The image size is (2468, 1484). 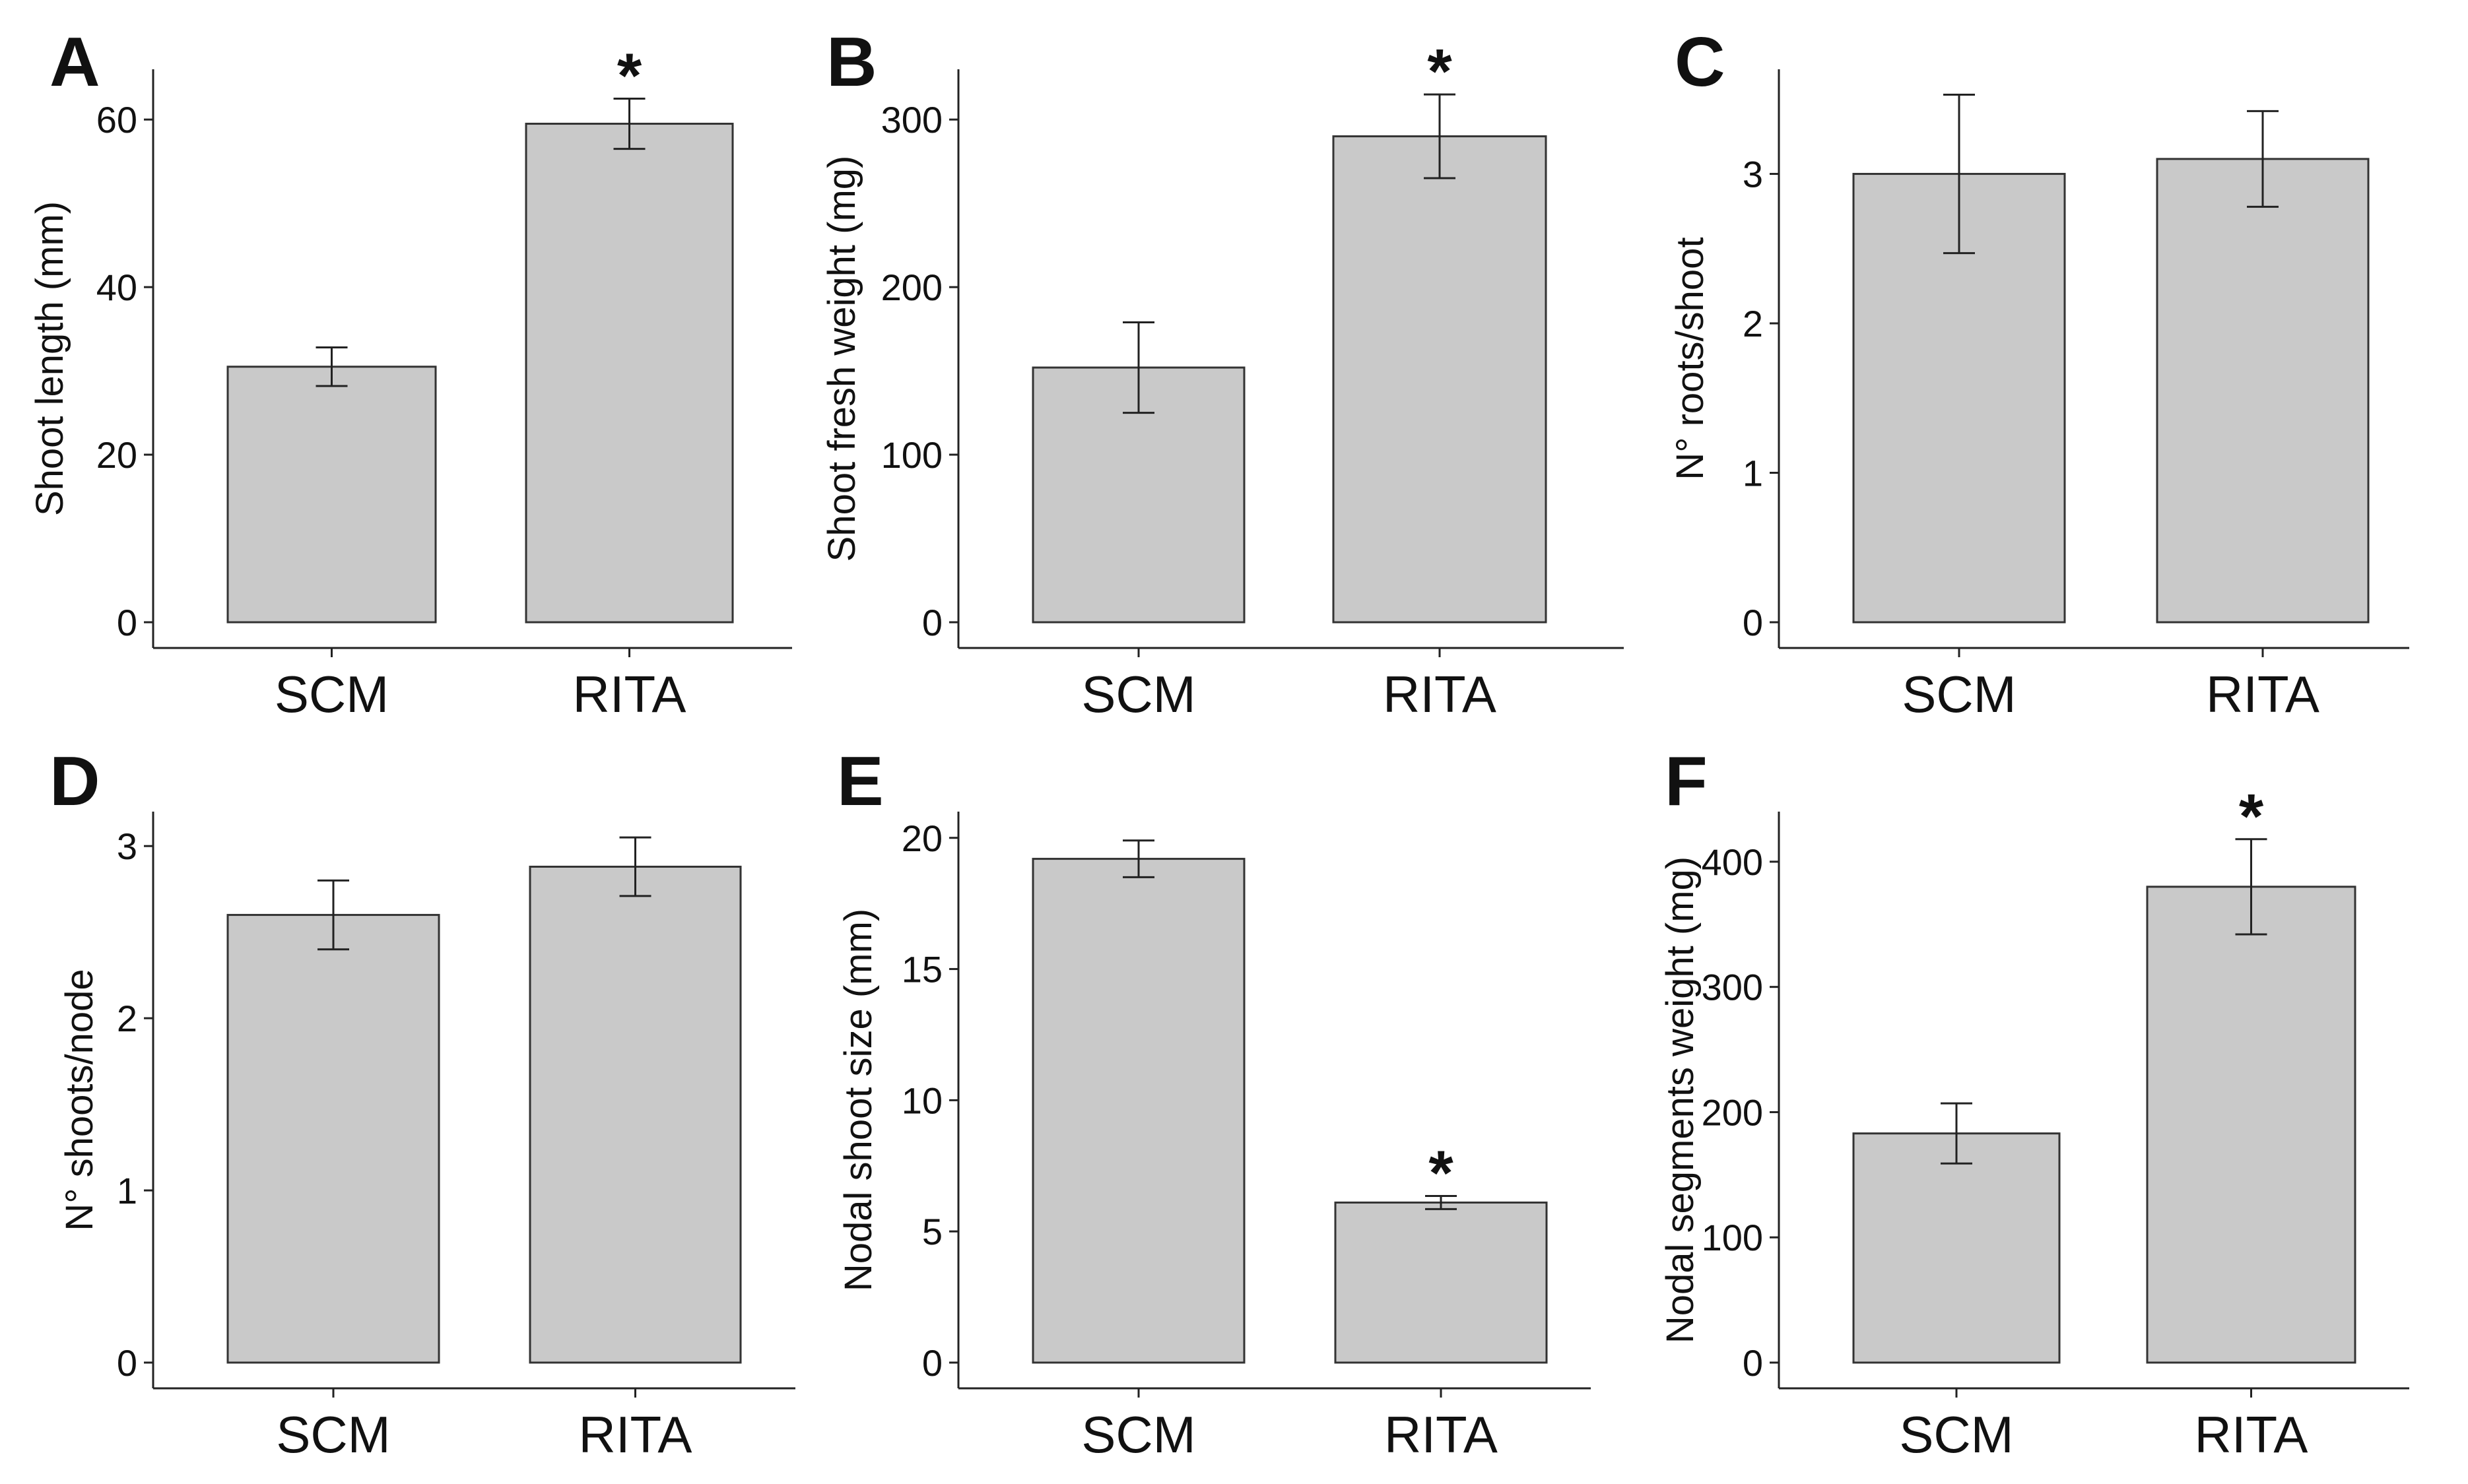 I want to click on y-tick-label: 400, so click(x=1733, y=862).